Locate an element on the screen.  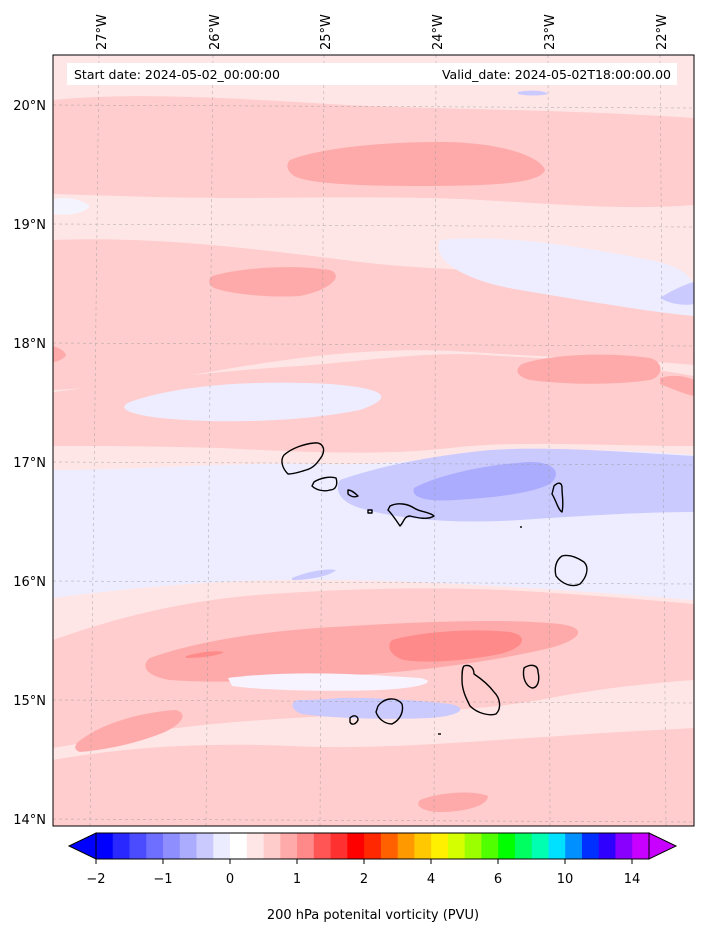
valid-date-label: Valid_date: 2024-05-02T18:00:00.00 is located at coordinates (556, 74).